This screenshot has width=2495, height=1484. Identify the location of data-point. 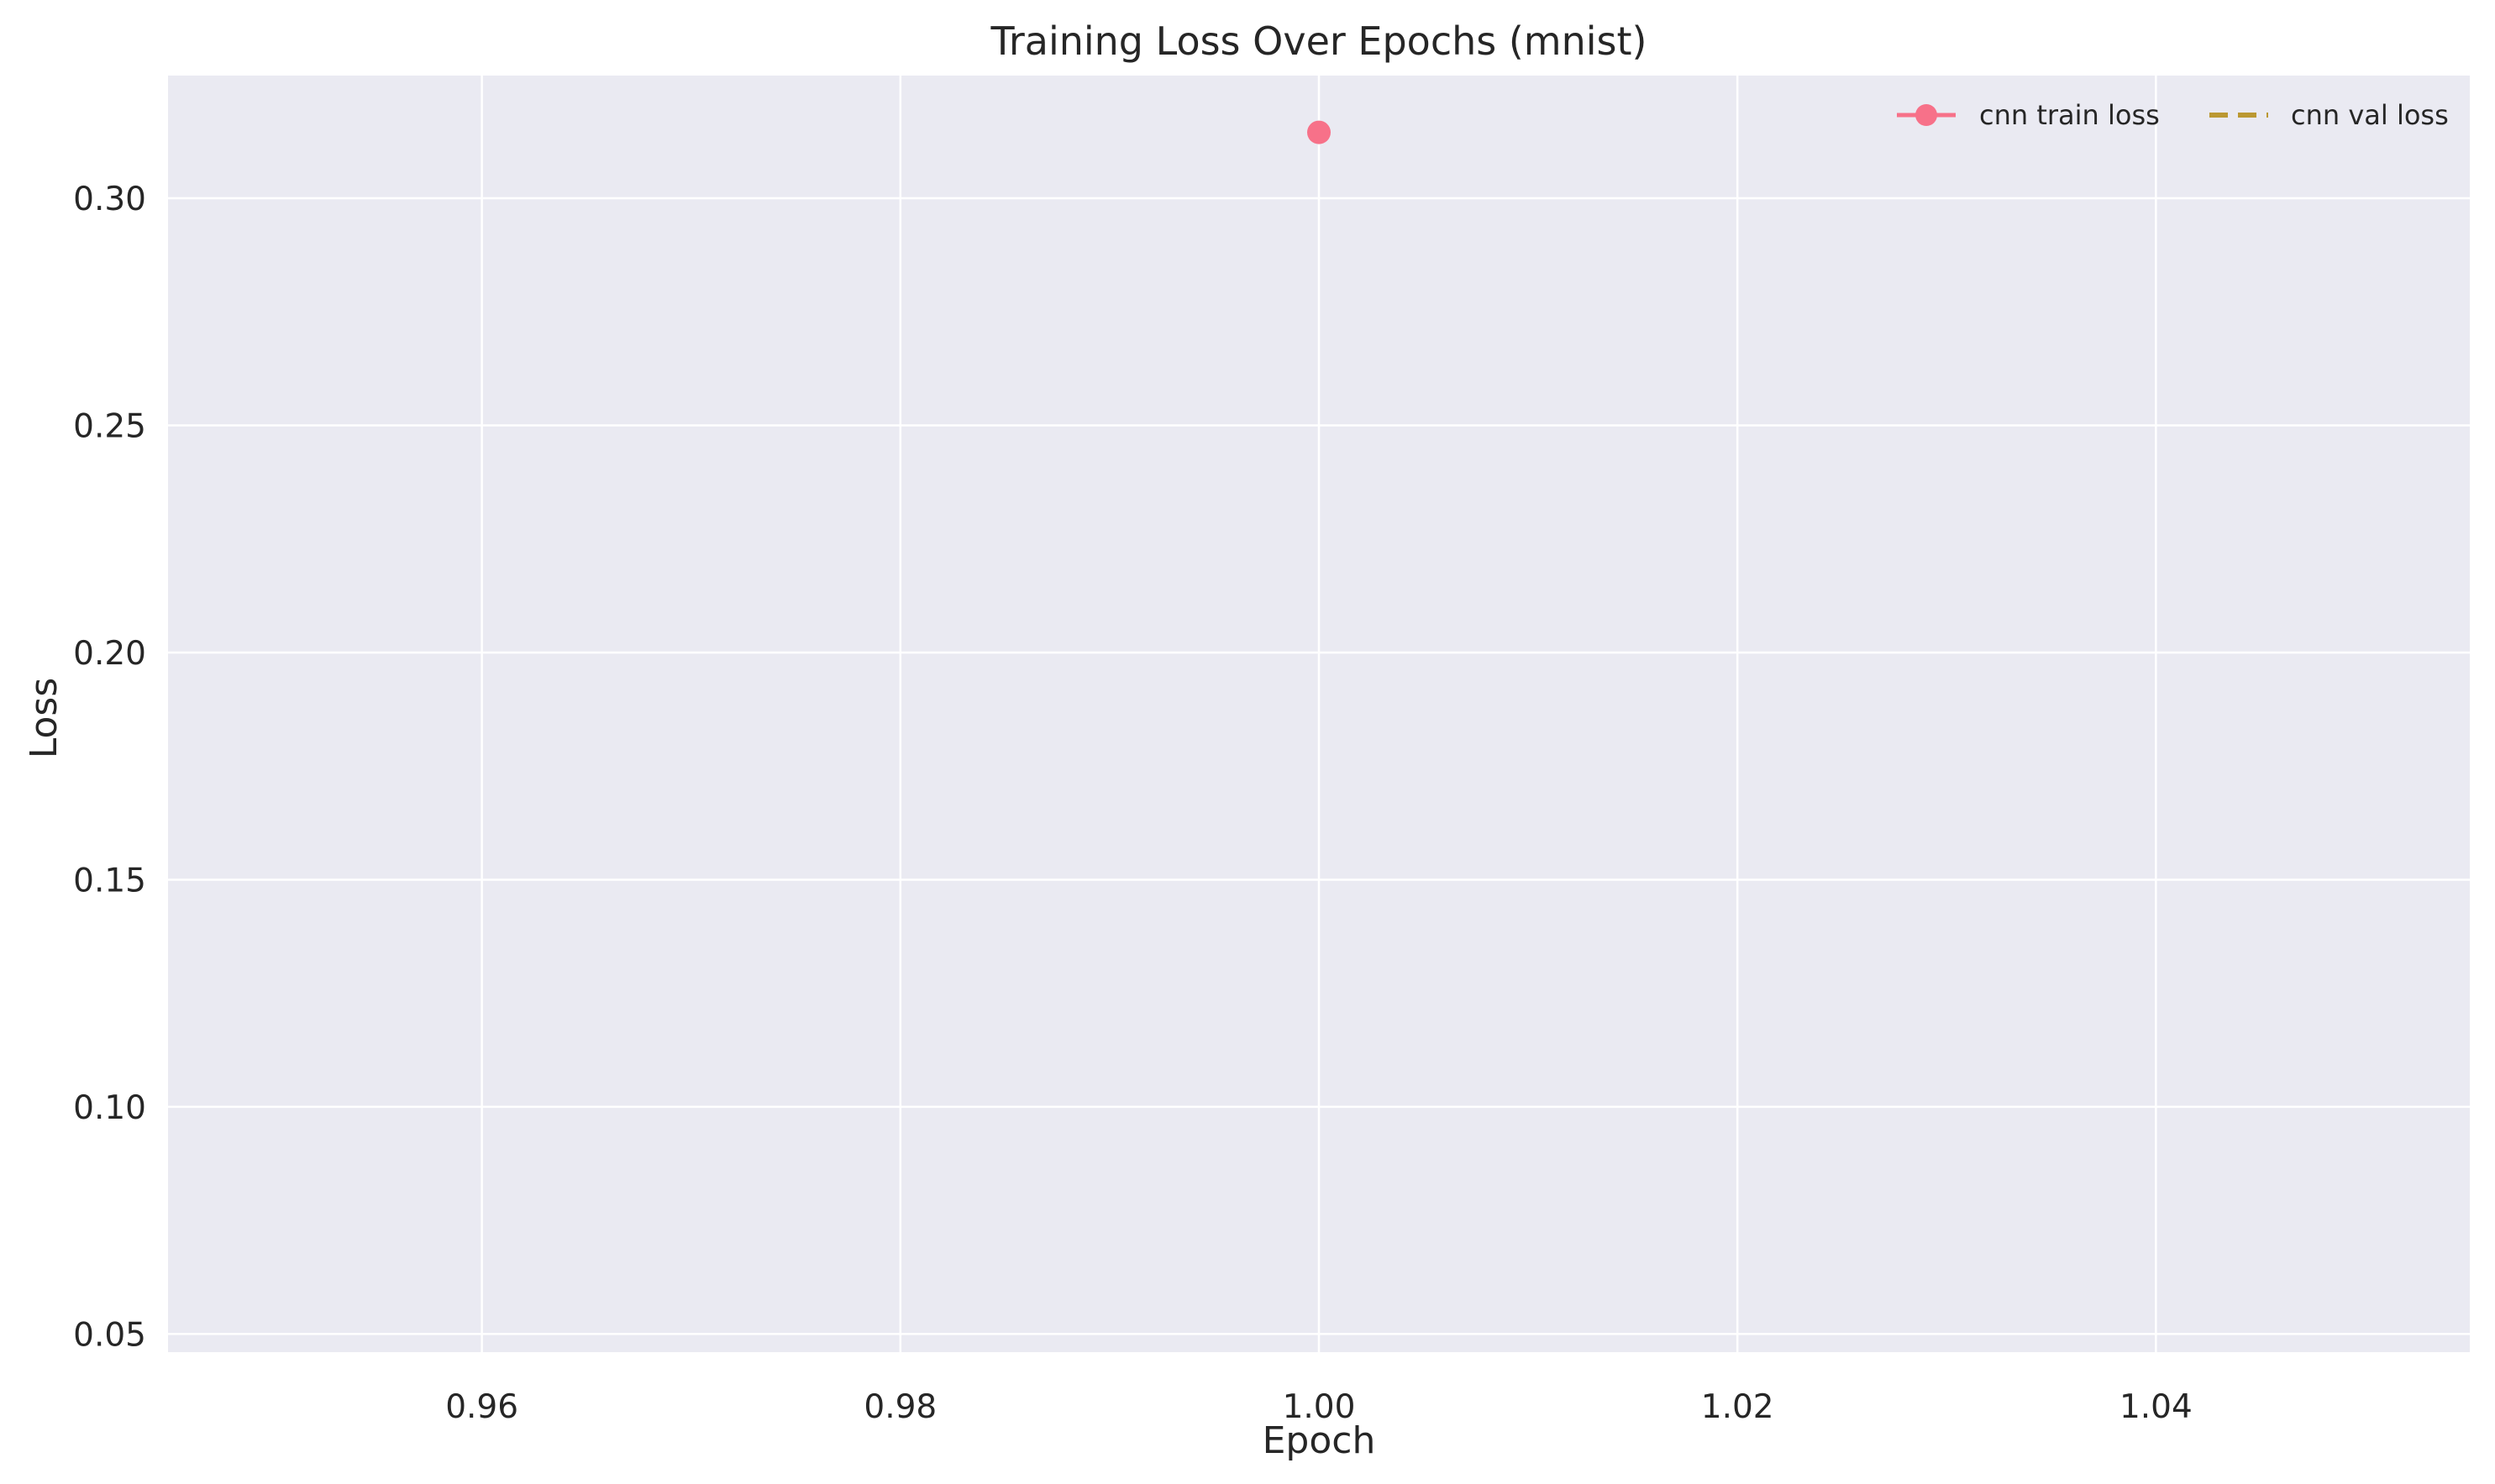
(1319, 132).